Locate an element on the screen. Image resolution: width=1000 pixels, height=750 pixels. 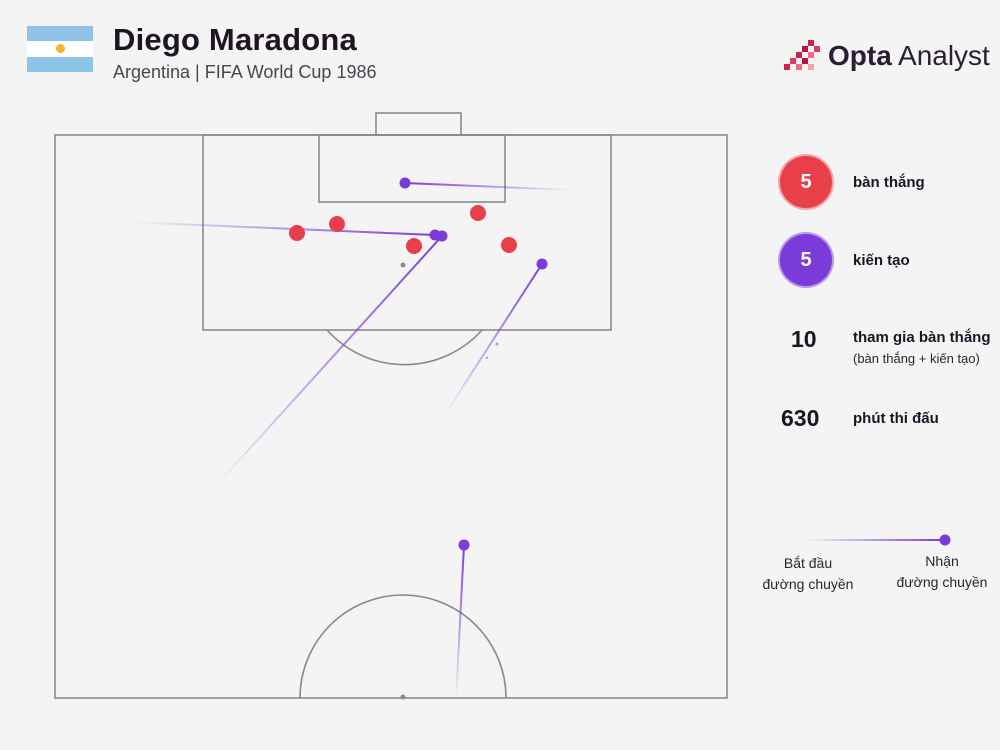
six-yard-box is located at coordinates (412, 168).